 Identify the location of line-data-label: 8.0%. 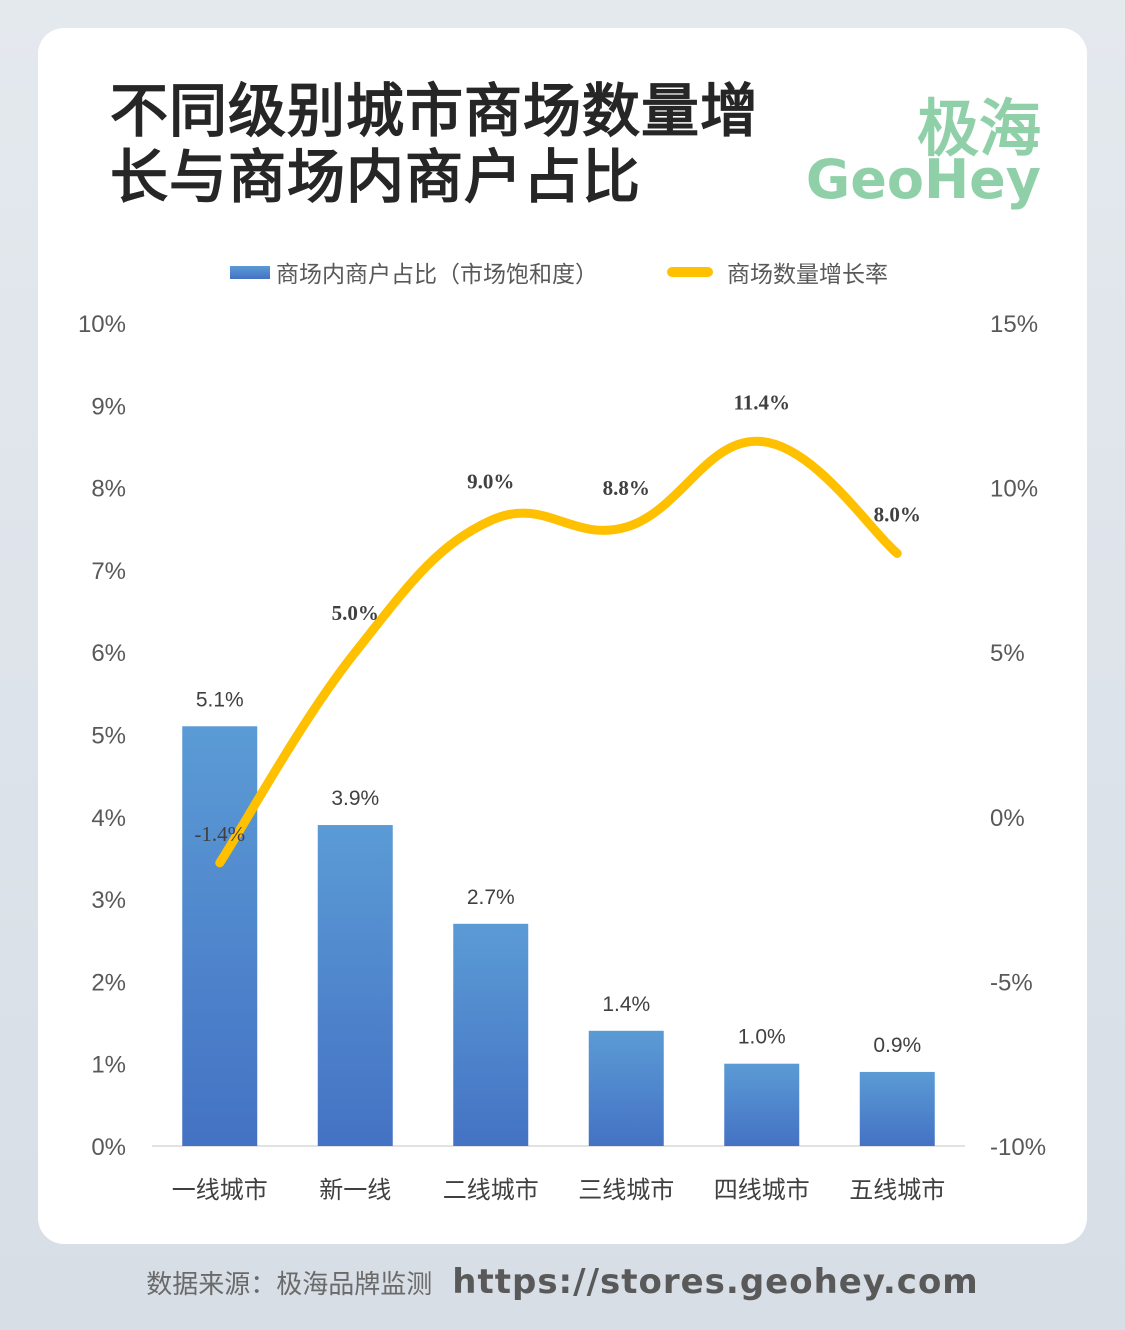
(897, 514).